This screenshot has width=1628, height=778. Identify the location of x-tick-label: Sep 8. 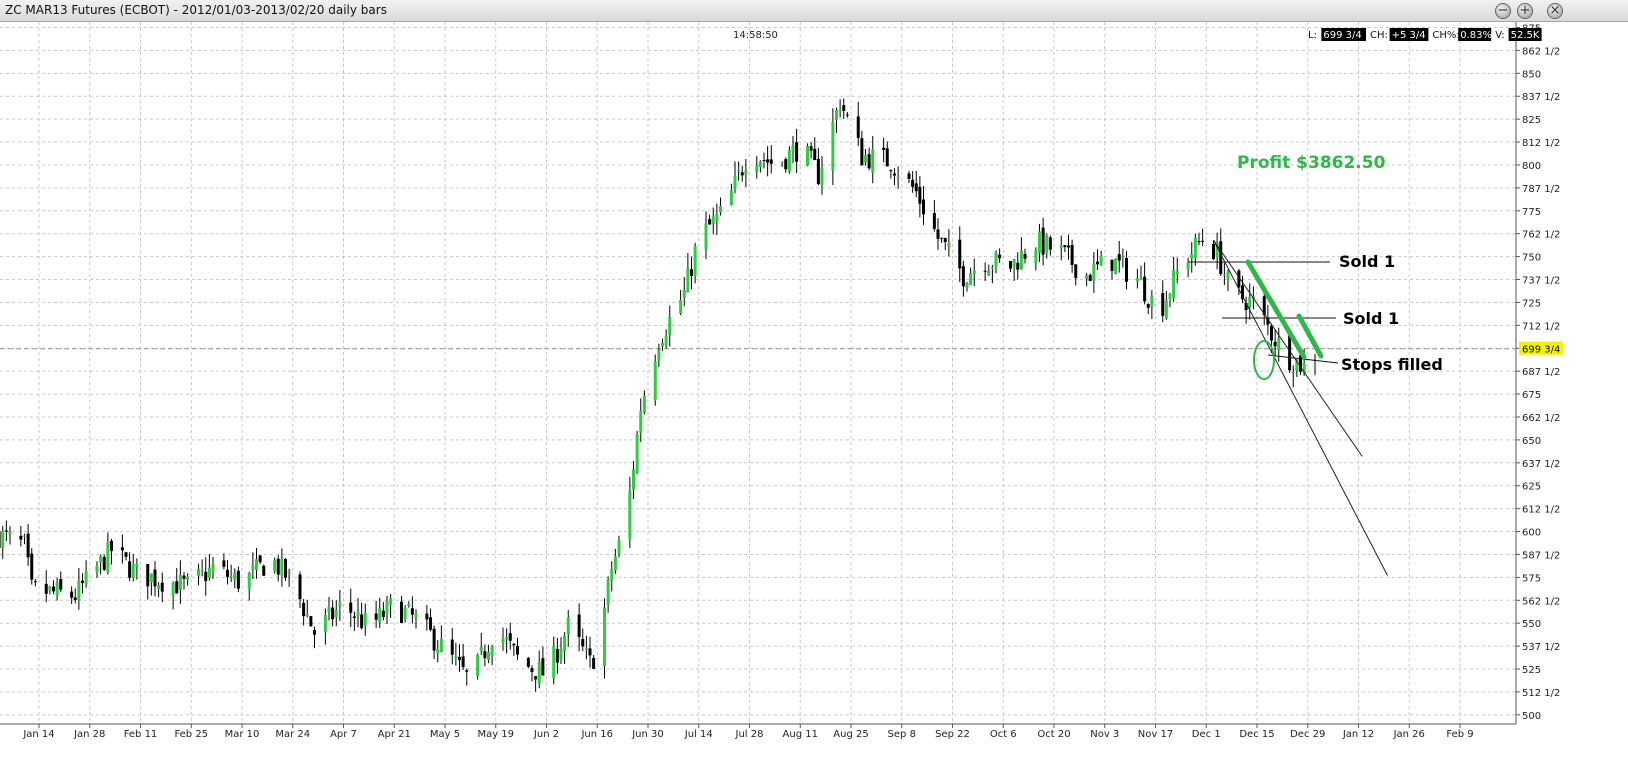
(902, 734).